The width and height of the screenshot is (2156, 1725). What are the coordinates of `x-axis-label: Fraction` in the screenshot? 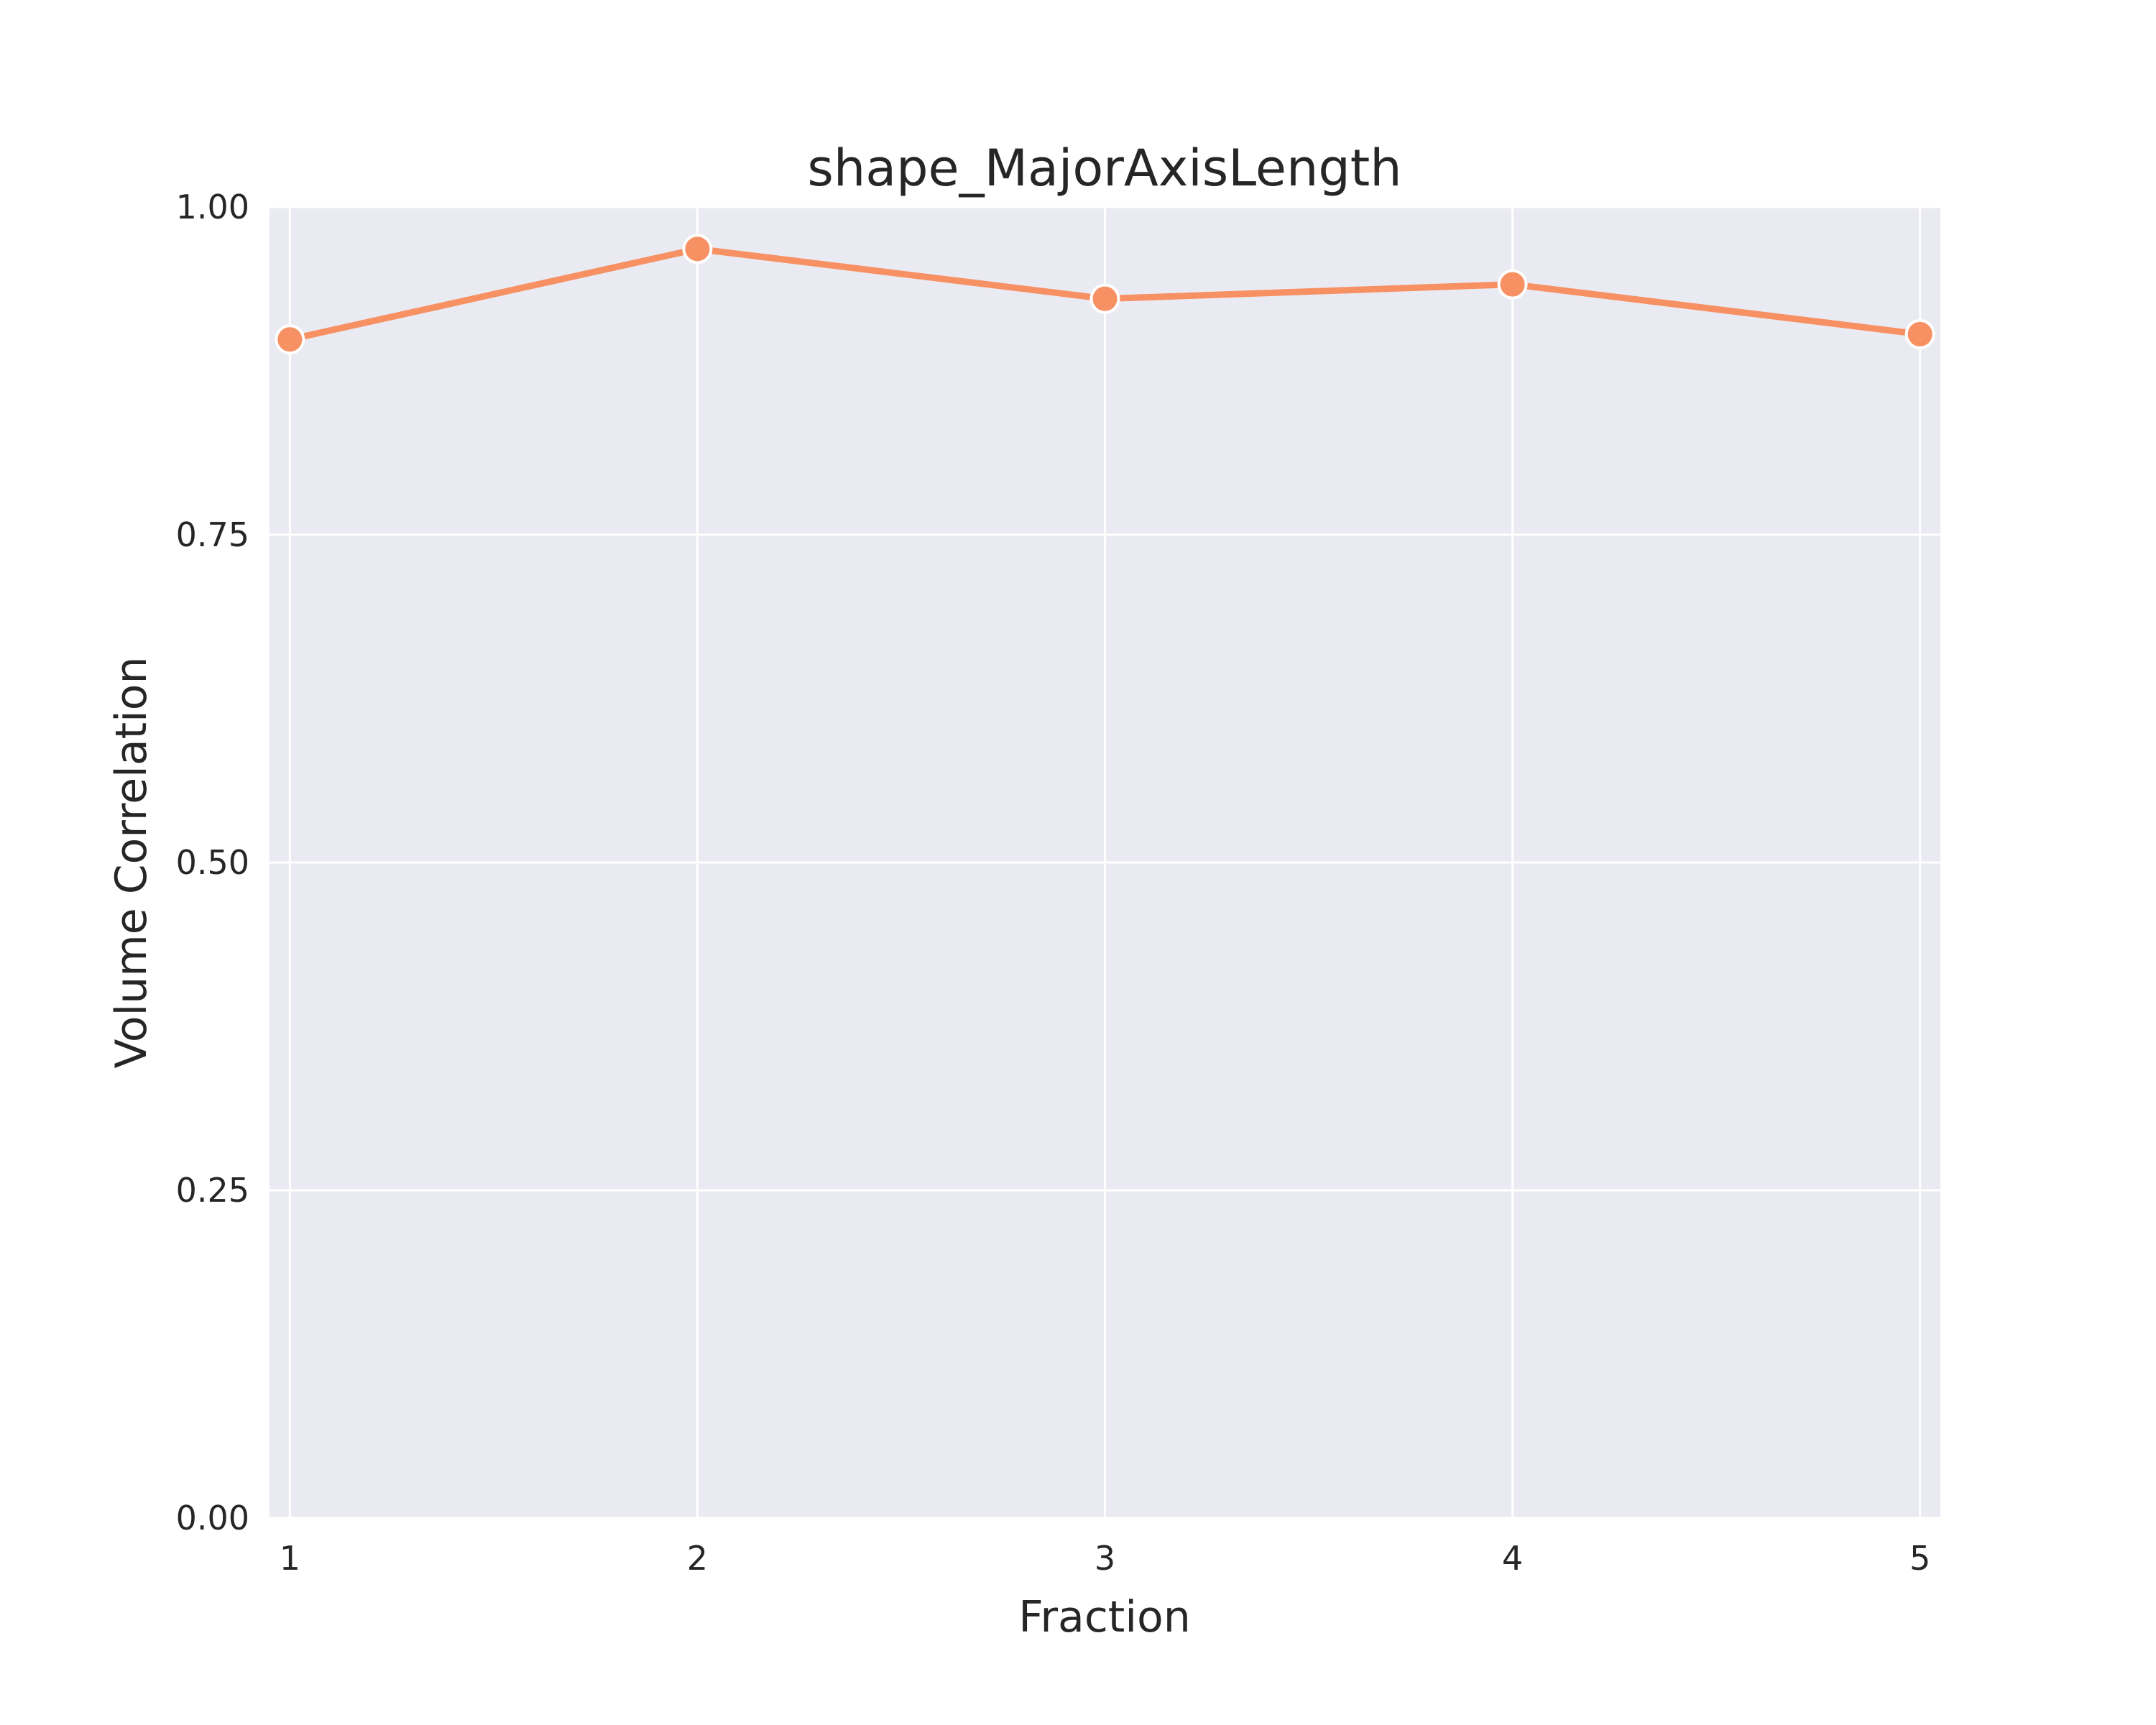 It's located at (1104, 1617).